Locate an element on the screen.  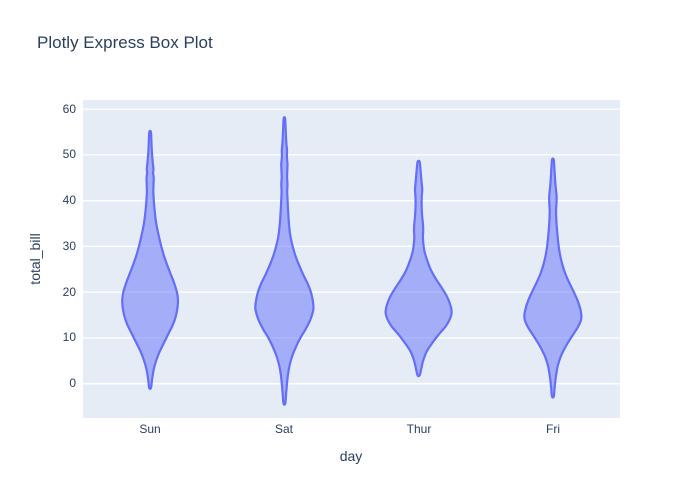
y-tick-label: 30 is located at coordinates (69, 246).